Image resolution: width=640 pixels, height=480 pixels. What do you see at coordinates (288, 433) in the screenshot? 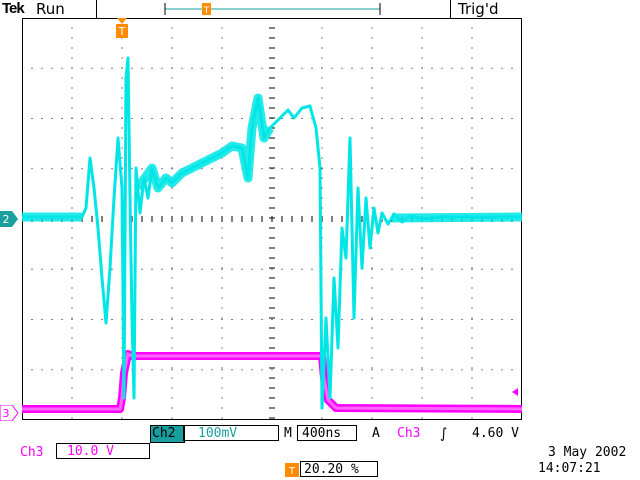
I see `timebase-prefix: M` at bounding box center [288, 433].